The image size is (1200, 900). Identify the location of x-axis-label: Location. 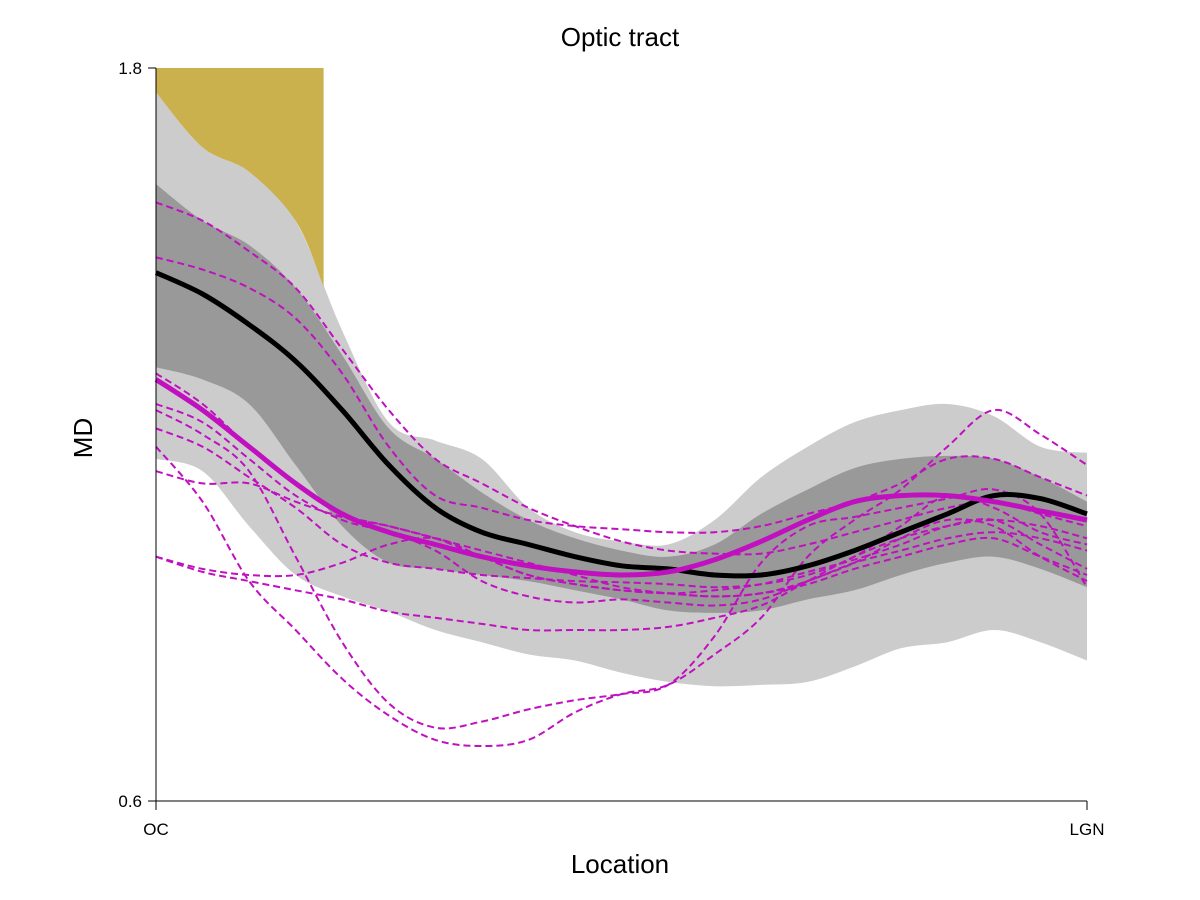
(620, 864).